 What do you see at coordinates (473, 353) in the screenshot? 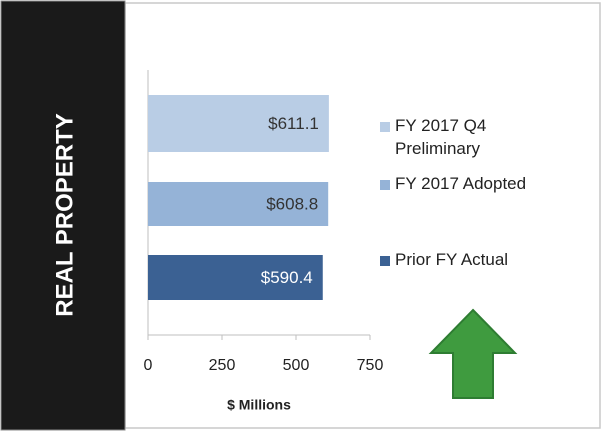
I see `up-arrow` at bounding box center [473, 353].